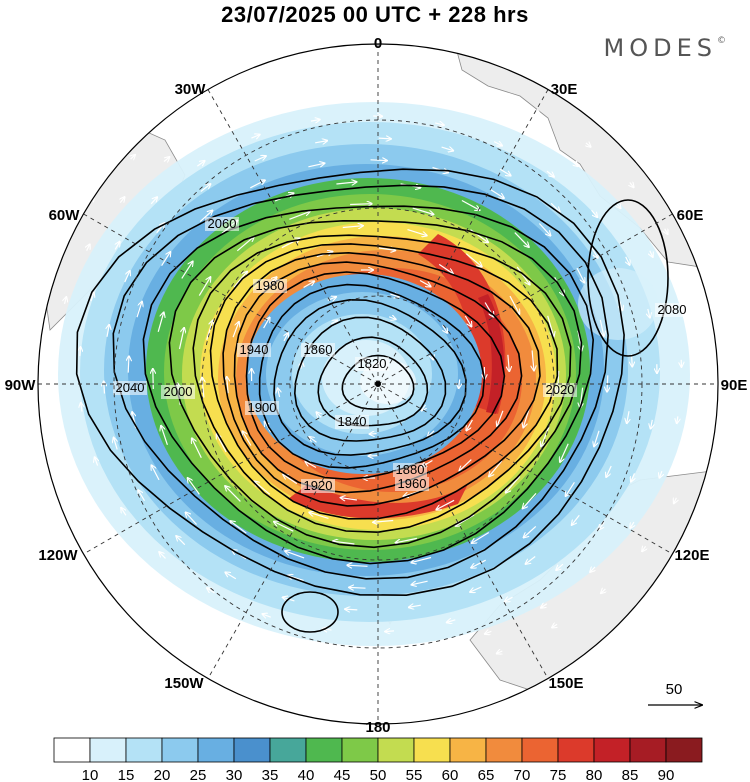  I want to click on contour-label: 2060, so click(222, 223).